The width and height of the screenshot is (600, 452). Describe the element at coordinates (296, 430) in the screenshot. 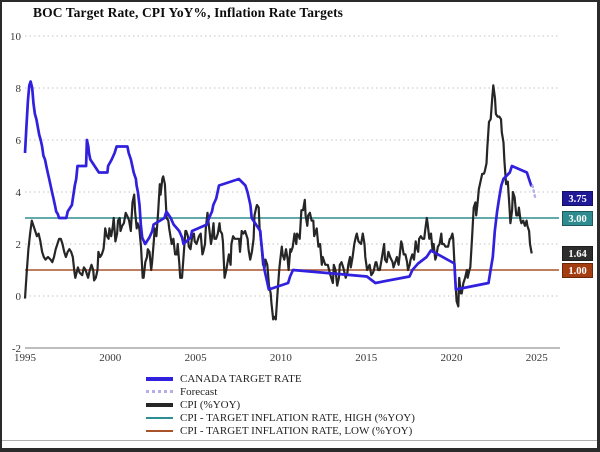

I see `legend-label: CPI - TARGET INFLATION RATE, LOW (%YOY)` at that location.